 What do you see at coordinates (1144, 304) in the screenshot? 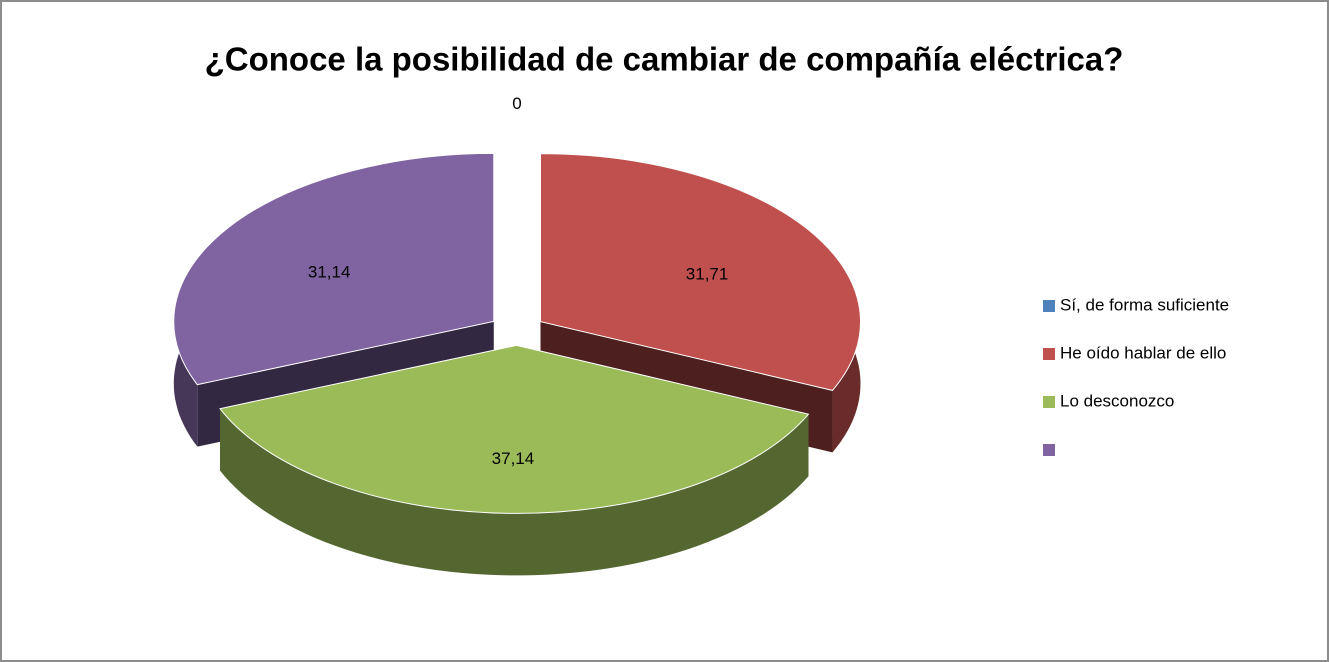
I see `legend-label: Sí, de forma suficiente` at bounding box center [1144, 304].